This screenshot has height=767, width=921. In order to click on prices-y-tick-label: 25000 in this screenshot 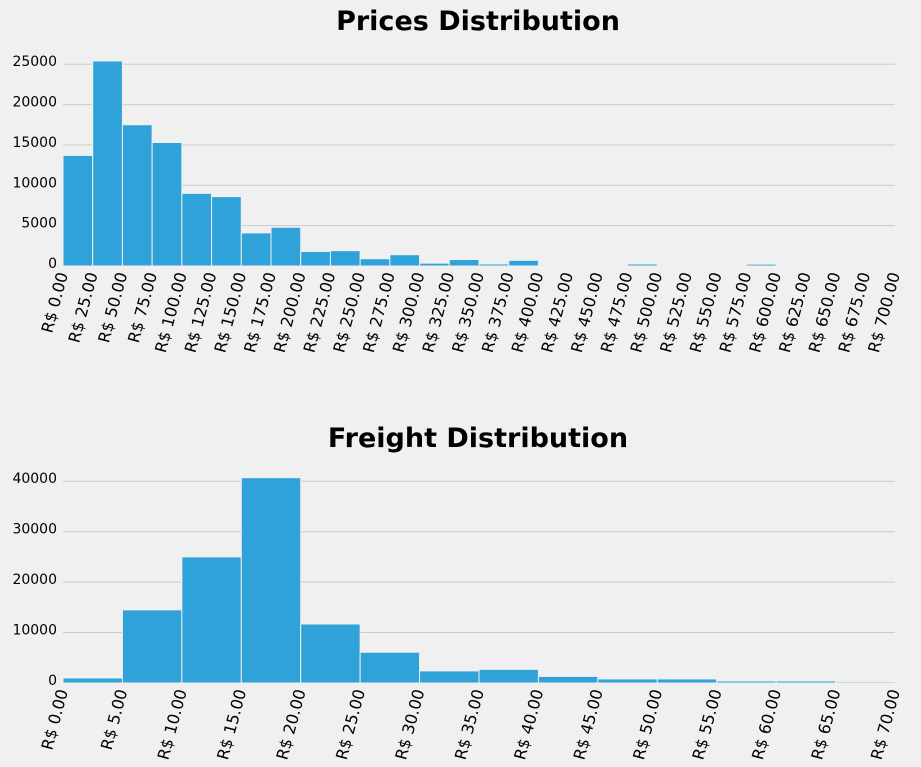, I will do `click(34, 62)`.